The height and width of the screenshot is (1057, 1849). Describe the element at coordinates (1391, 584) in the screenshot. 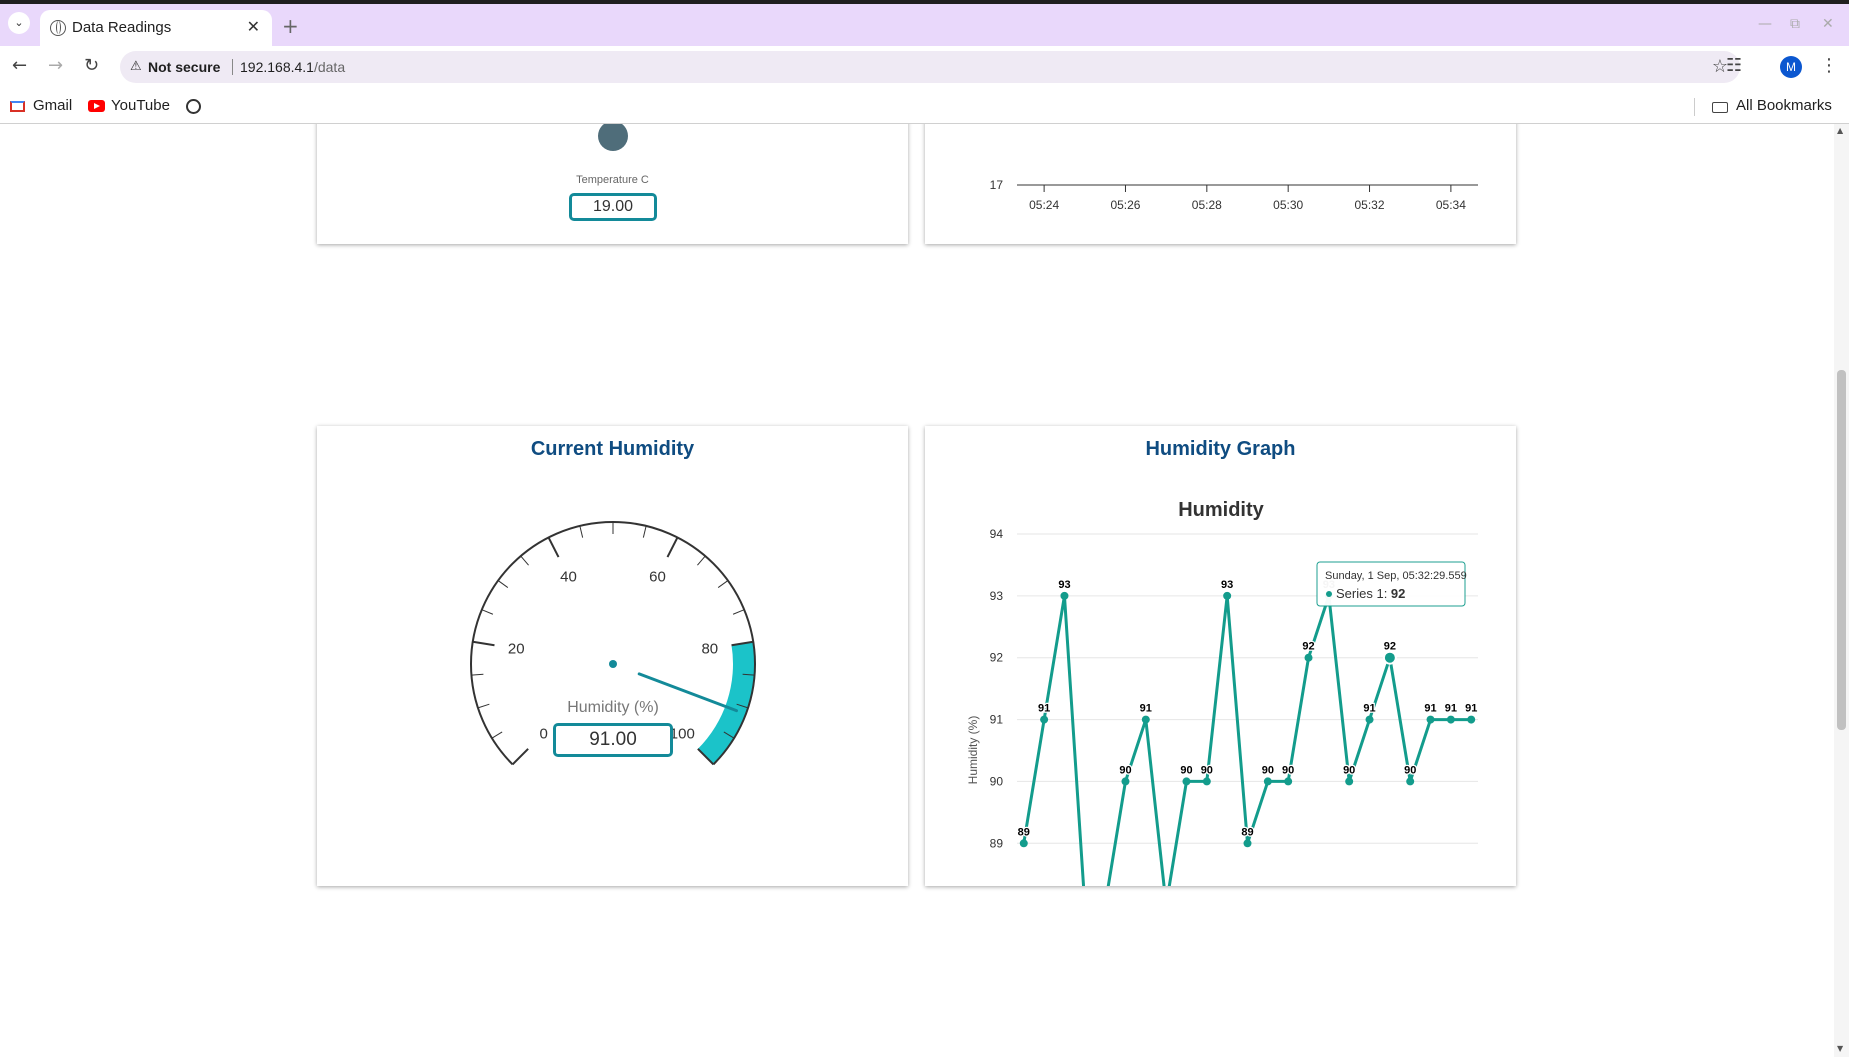

I see `tooltip-box` at that location.